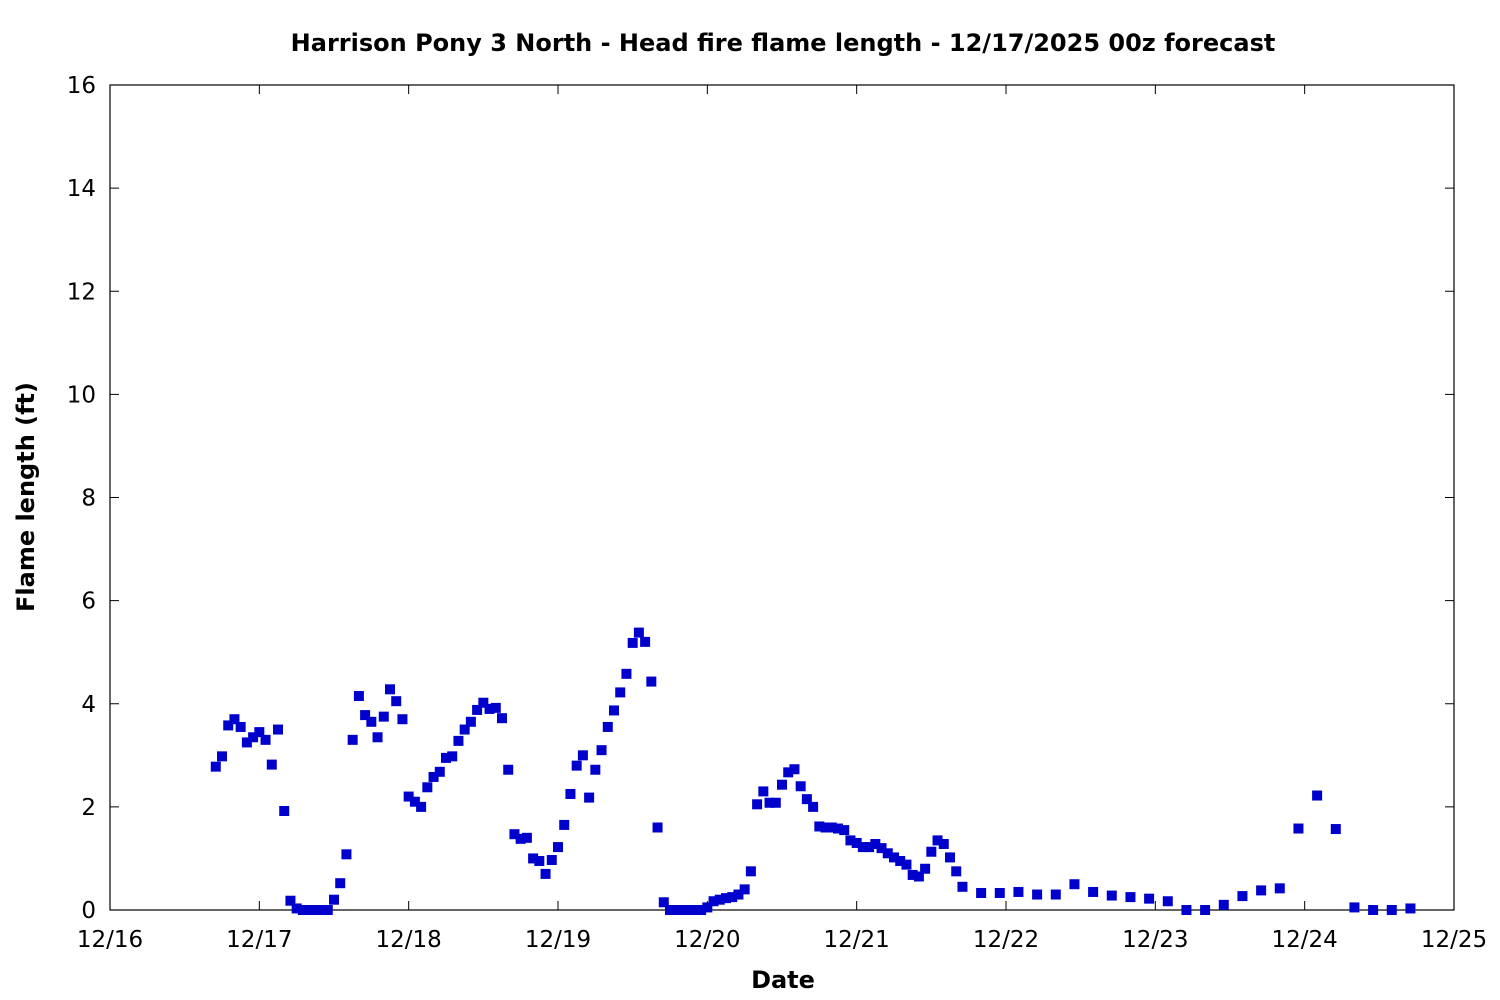  I want to click on x-tick-label: 12/17, so click(259, 940).